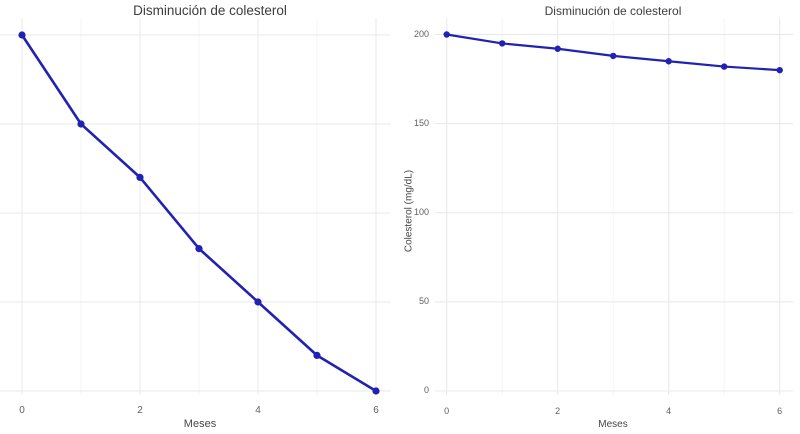 The height and width of the screenshot is (434, 800). Describe the element at coordinates (200, 424) in the screenshot. I see `left-x-axis-label: Meses` at that location.